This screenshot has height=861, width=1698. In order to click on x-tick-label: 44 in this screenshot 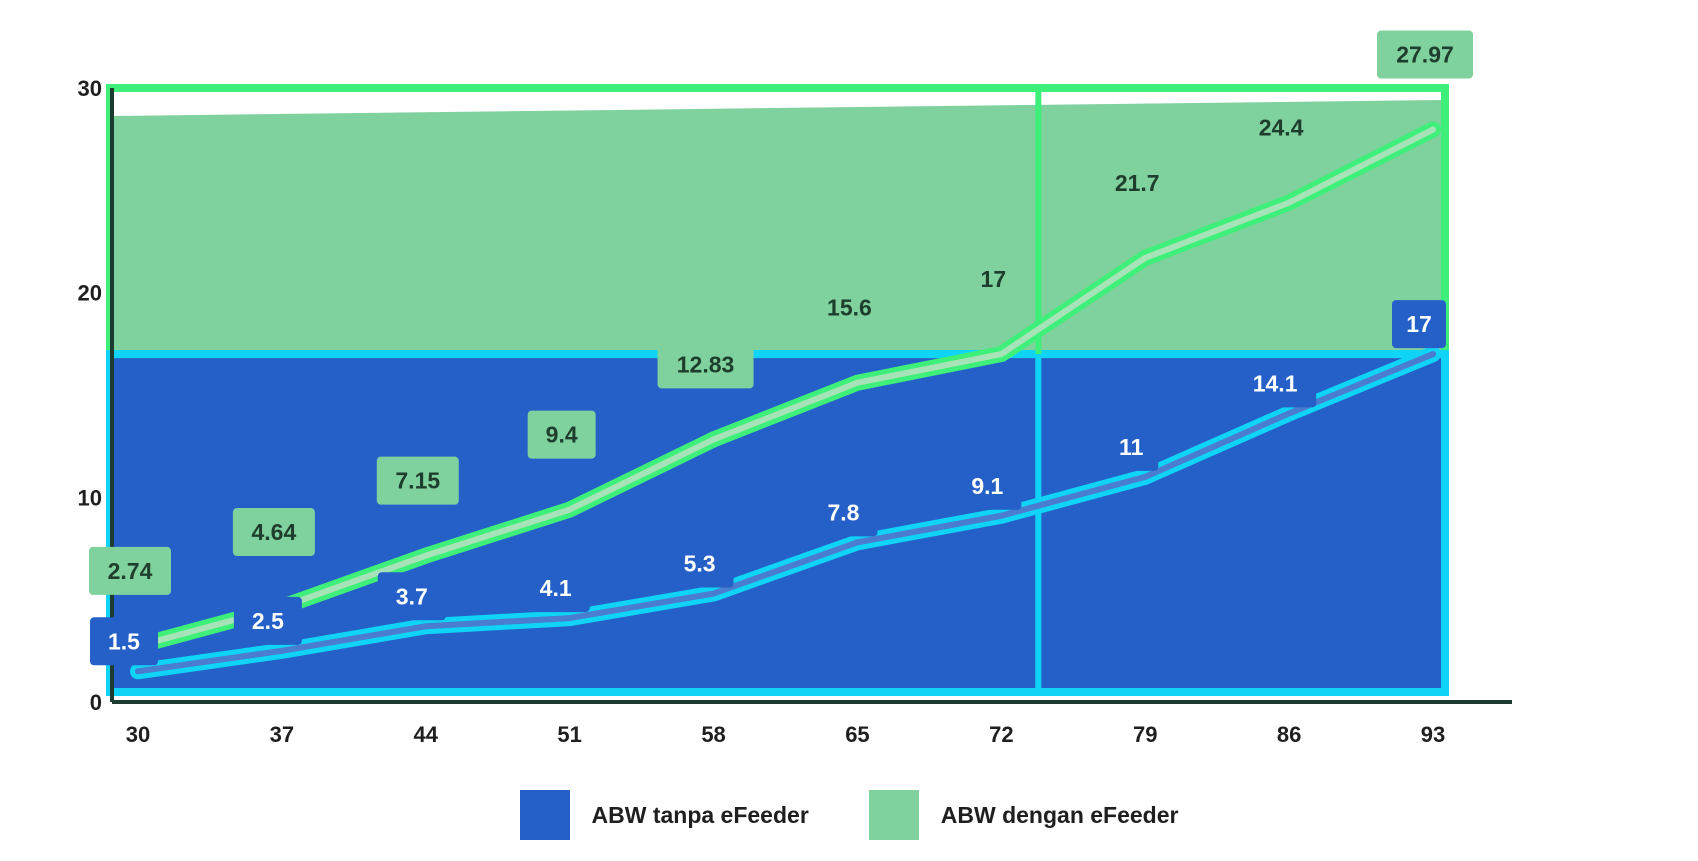, I will do `click(426, 734)`.